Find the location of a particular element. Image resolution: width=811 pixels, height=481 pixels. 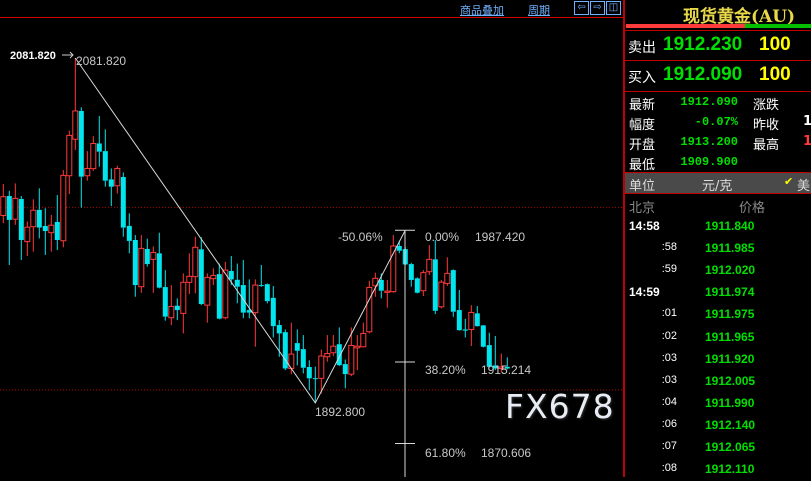

tick-price: 1912.065 is located at coordinates (730, 447).